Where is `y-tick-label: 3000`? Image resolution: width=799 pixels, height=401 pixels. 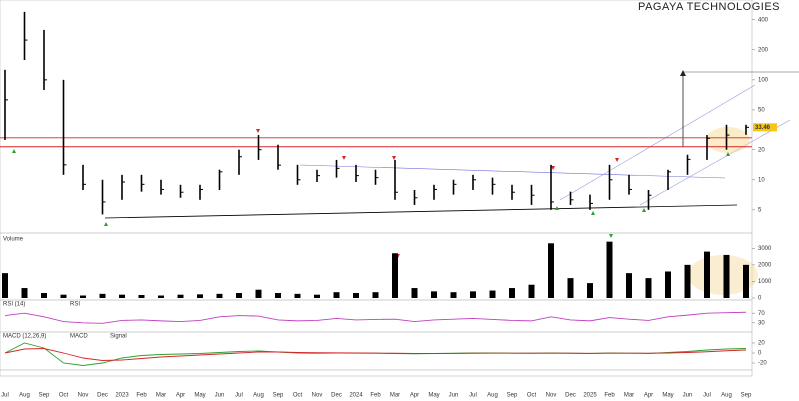 y-tick-label: 3000 is located at coordinates (765, 249).